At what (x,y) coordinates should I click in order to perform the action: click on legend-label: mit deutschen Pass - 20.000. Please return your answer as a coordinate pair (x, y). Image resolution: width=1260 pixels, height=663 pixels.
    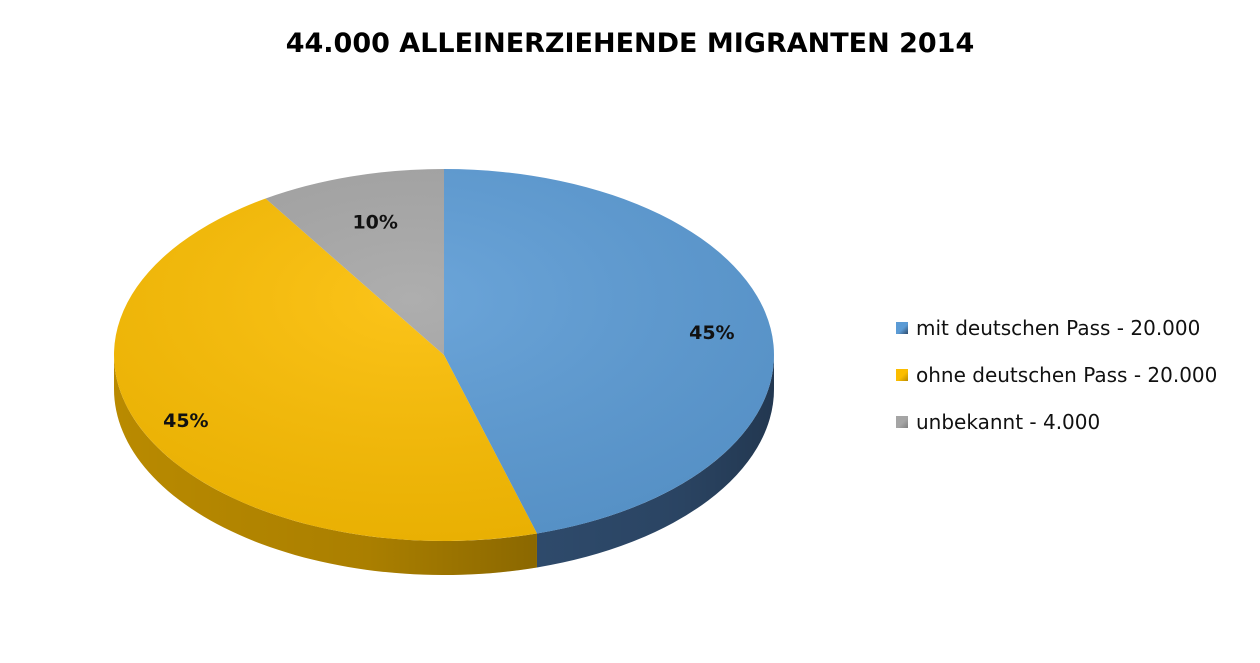
    Looking at the image, I should click on (1058, 327).